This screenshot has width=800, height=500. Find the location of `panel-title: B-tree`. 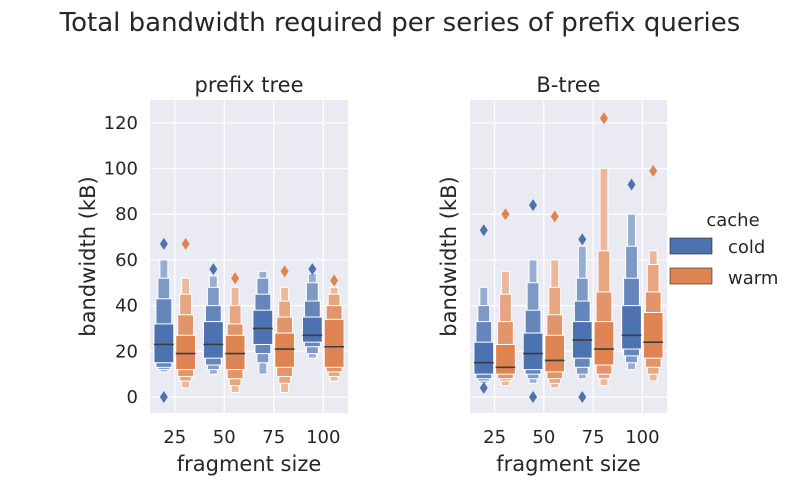

panel-title: B-tree is located at coordinates (568, 85).